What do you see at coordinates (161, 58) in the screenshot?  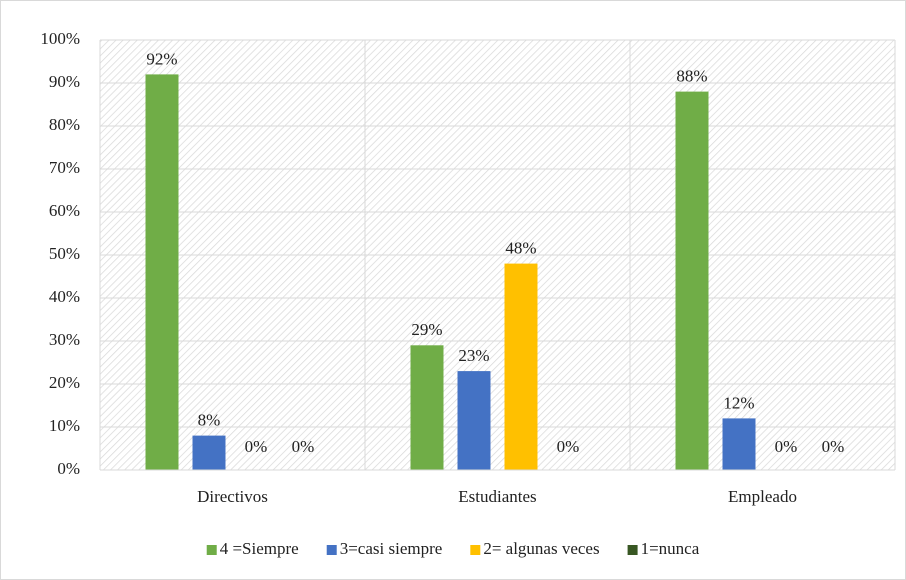 I see `data-label: 92%` at bounding box center [161, 58].